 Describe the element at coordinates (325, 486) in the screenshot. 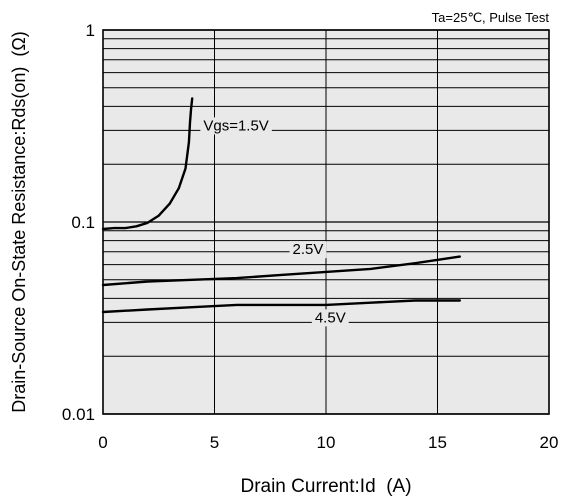

I see `x-axis-label: Drain Current:Id (A)` at that location.